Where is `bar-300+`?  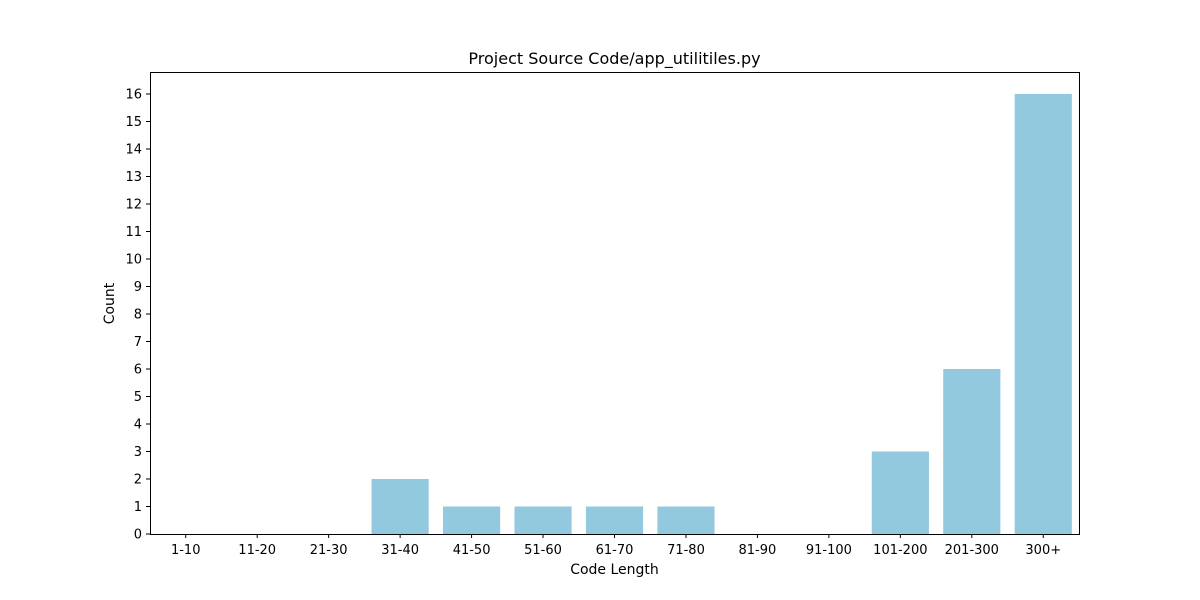 bar-300+ is located at coordinates (1043, 314).